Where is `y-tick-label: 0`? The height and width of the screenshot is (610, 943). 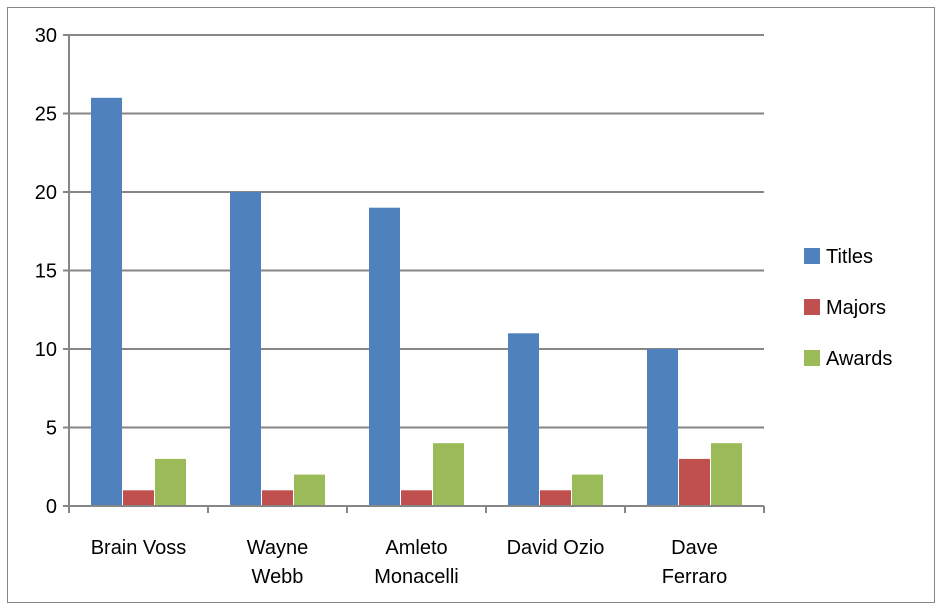 y-tick-label: 0 is located at coordinates (51, 507).